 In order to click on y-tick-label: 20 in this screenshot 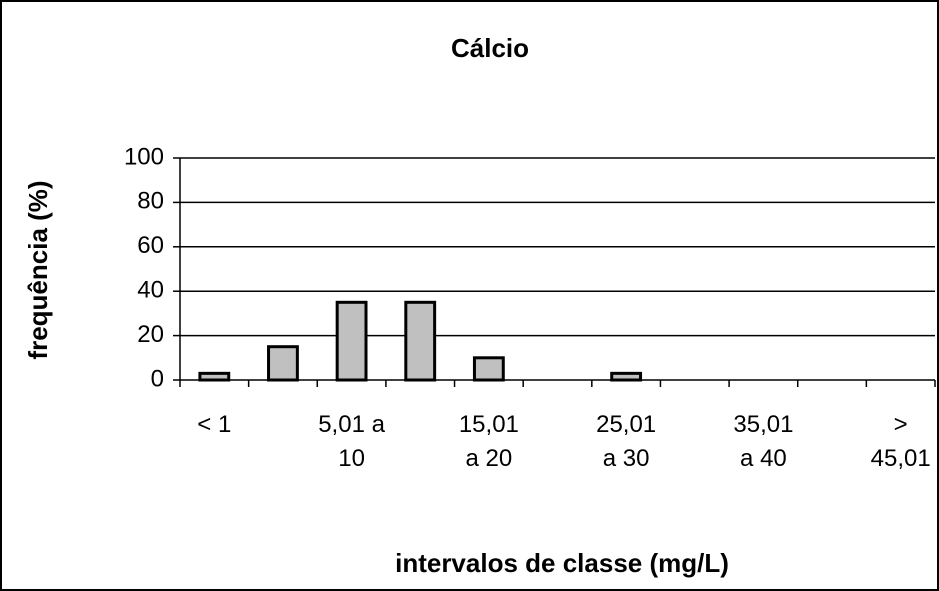, I will do `click(150, 334)`.